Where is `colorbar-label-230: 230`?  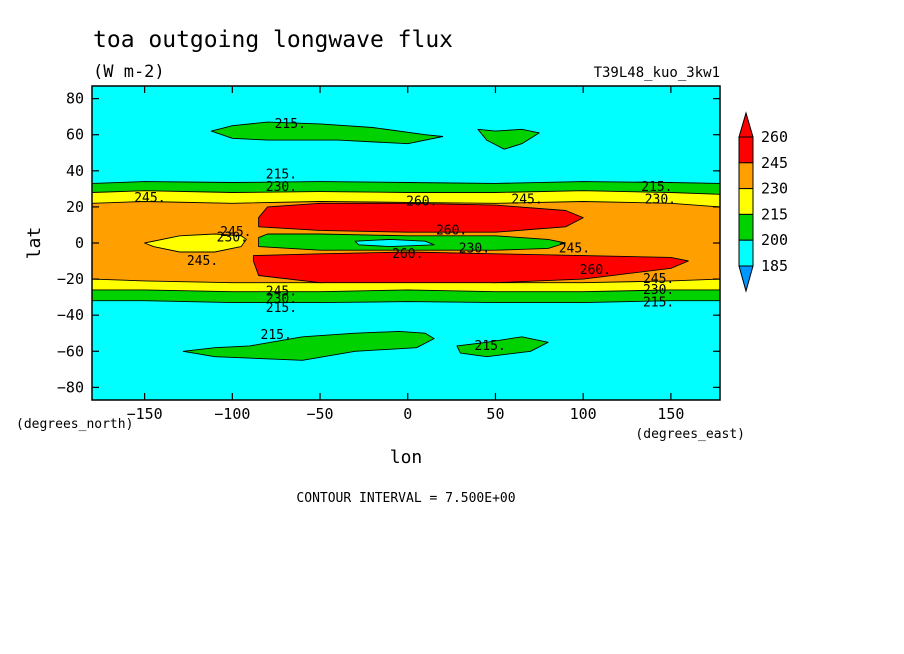 colorbar-label-230: 230 is located at coordinates (774, 189).